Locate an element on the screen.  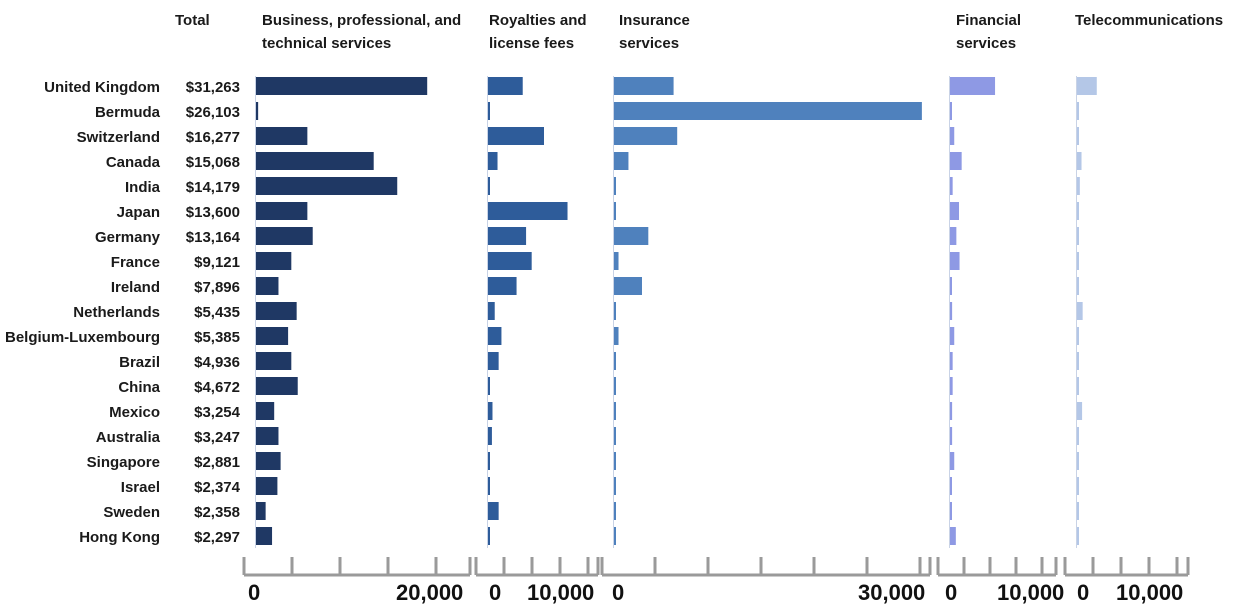
x-tick-label-insurance-services-2: 30,000 is located at coordinates (891, 592).